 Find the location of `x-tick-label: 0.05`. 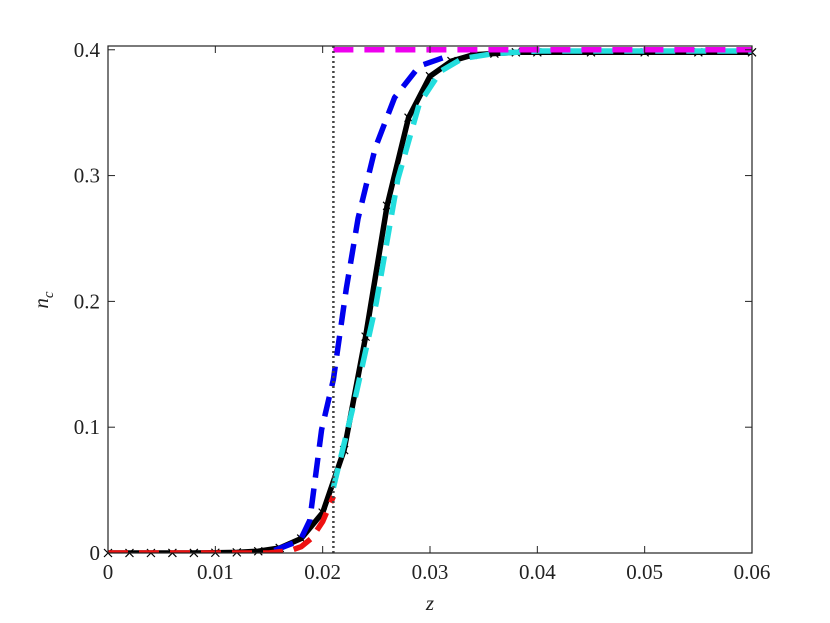

x-tick-label: 0.05 is located at coordinates (644, 572).